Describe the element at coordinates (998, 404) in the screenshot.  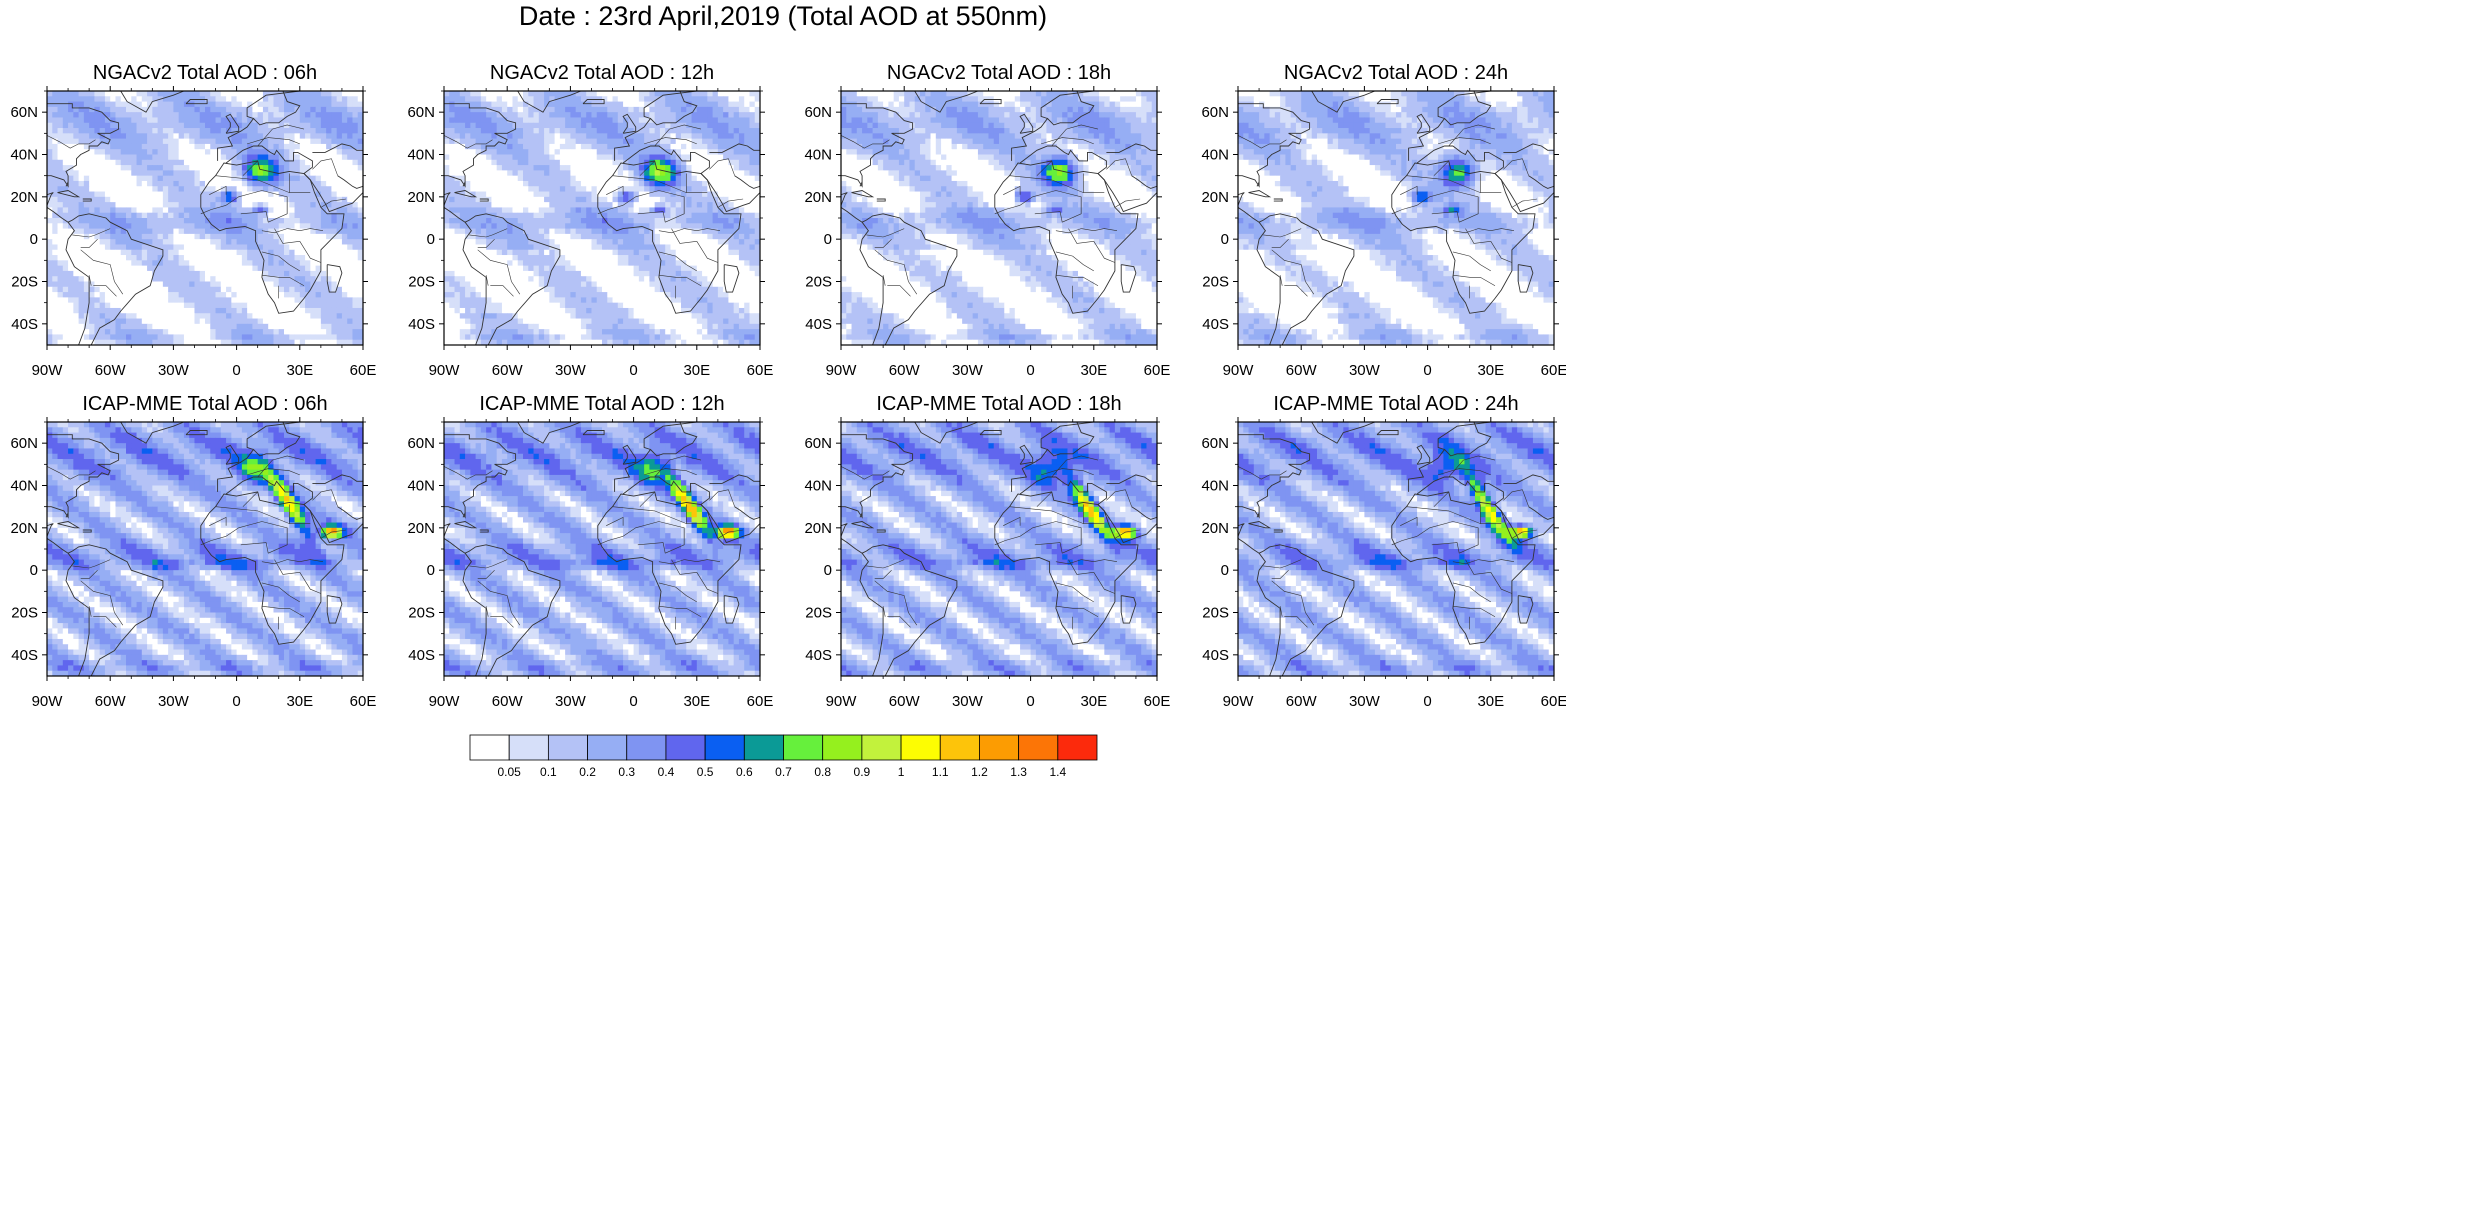
I see `panel-title: ICAP-MME Total AOD : 18h` at that location.